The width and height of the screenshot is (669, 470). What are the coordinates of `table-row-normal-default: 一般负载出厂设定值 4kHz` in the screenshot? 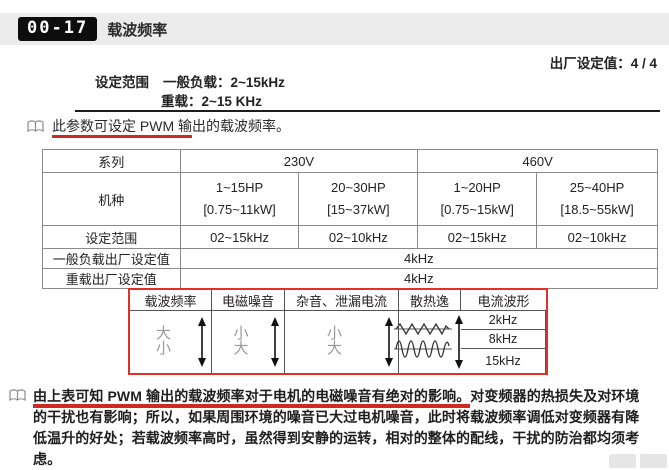 It's located at (350, 258).